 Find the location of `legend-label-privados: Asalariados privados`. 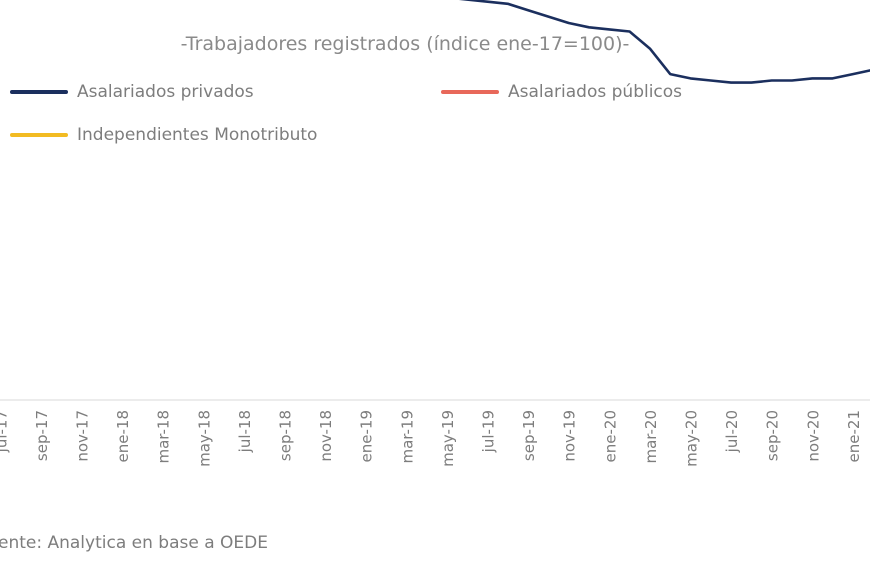

legend-label-privados: Asalariados privados is located at coordinates (165, 92).